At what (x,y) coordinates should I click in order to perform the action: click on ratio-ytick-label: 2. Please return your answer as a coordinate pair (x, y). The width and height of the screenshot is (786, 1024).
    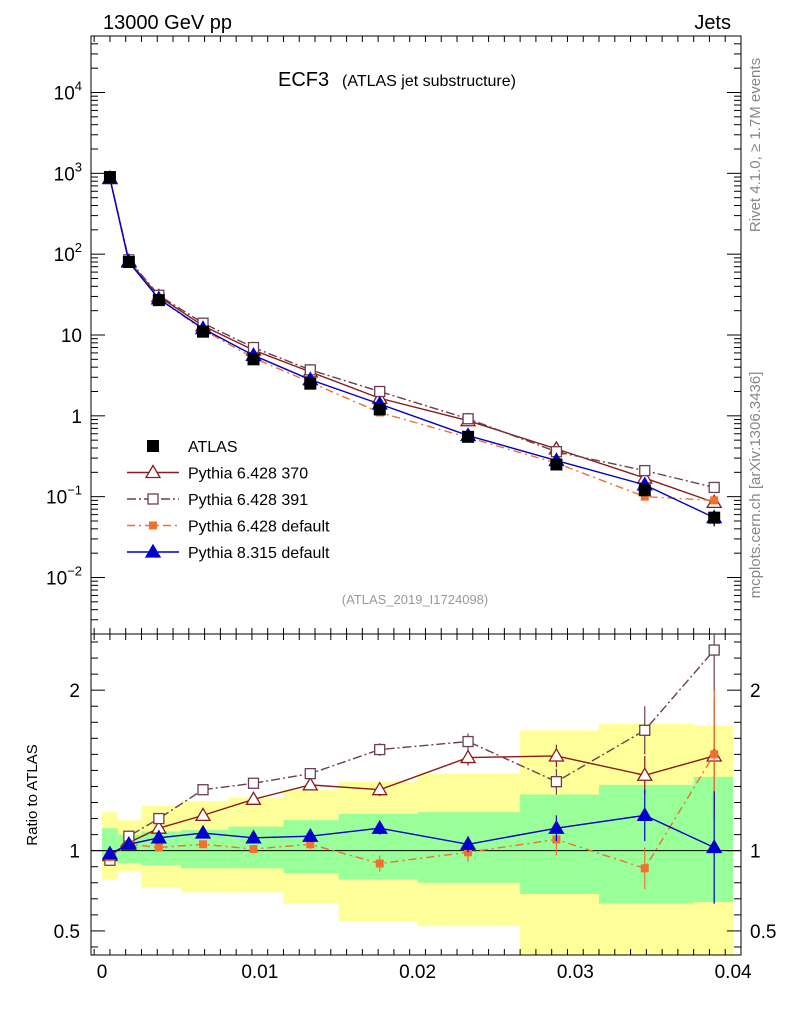
    Looking at the image, I should click on (74, 691).